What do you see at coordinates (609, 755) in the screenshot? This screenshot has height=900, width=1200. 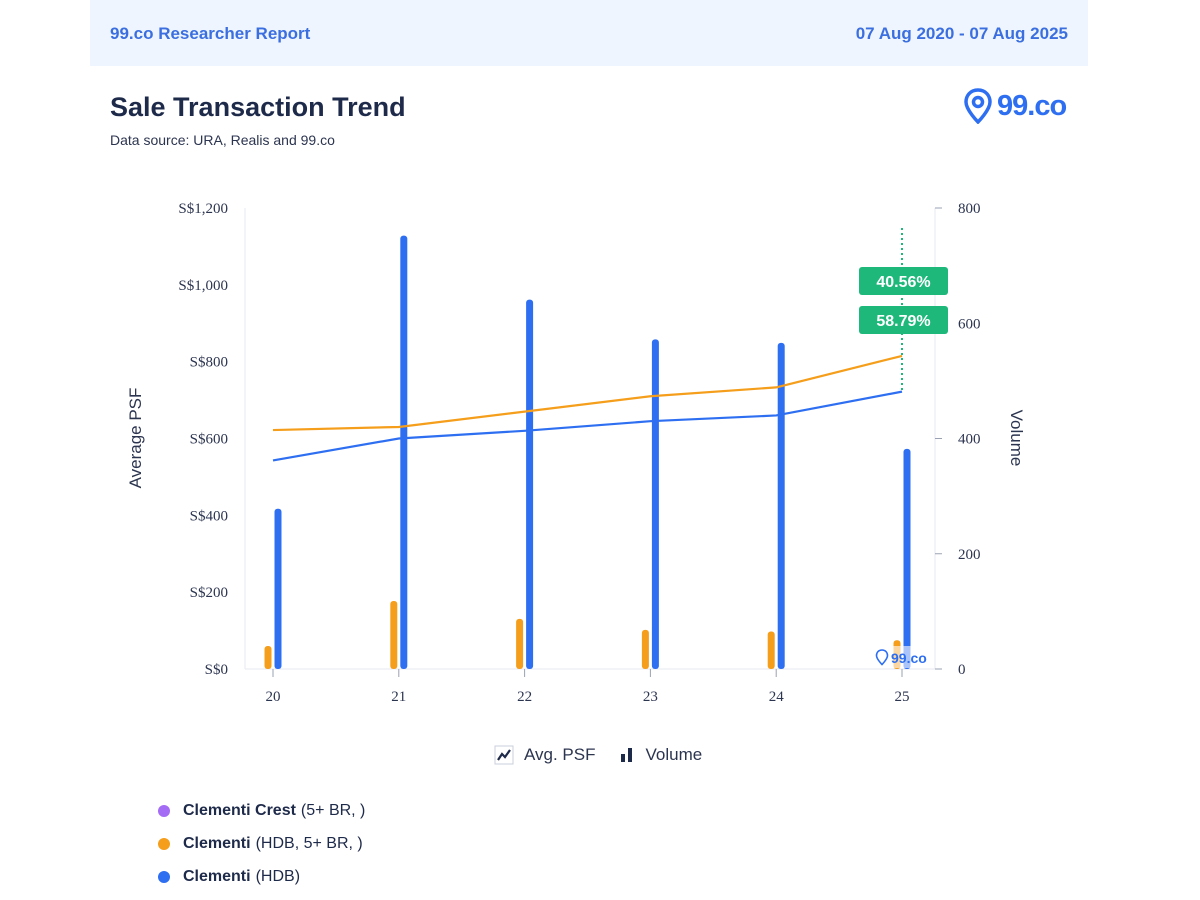 I see `chart-type-legend: Avg. PSF Volume` at bounding box center [609, 755].